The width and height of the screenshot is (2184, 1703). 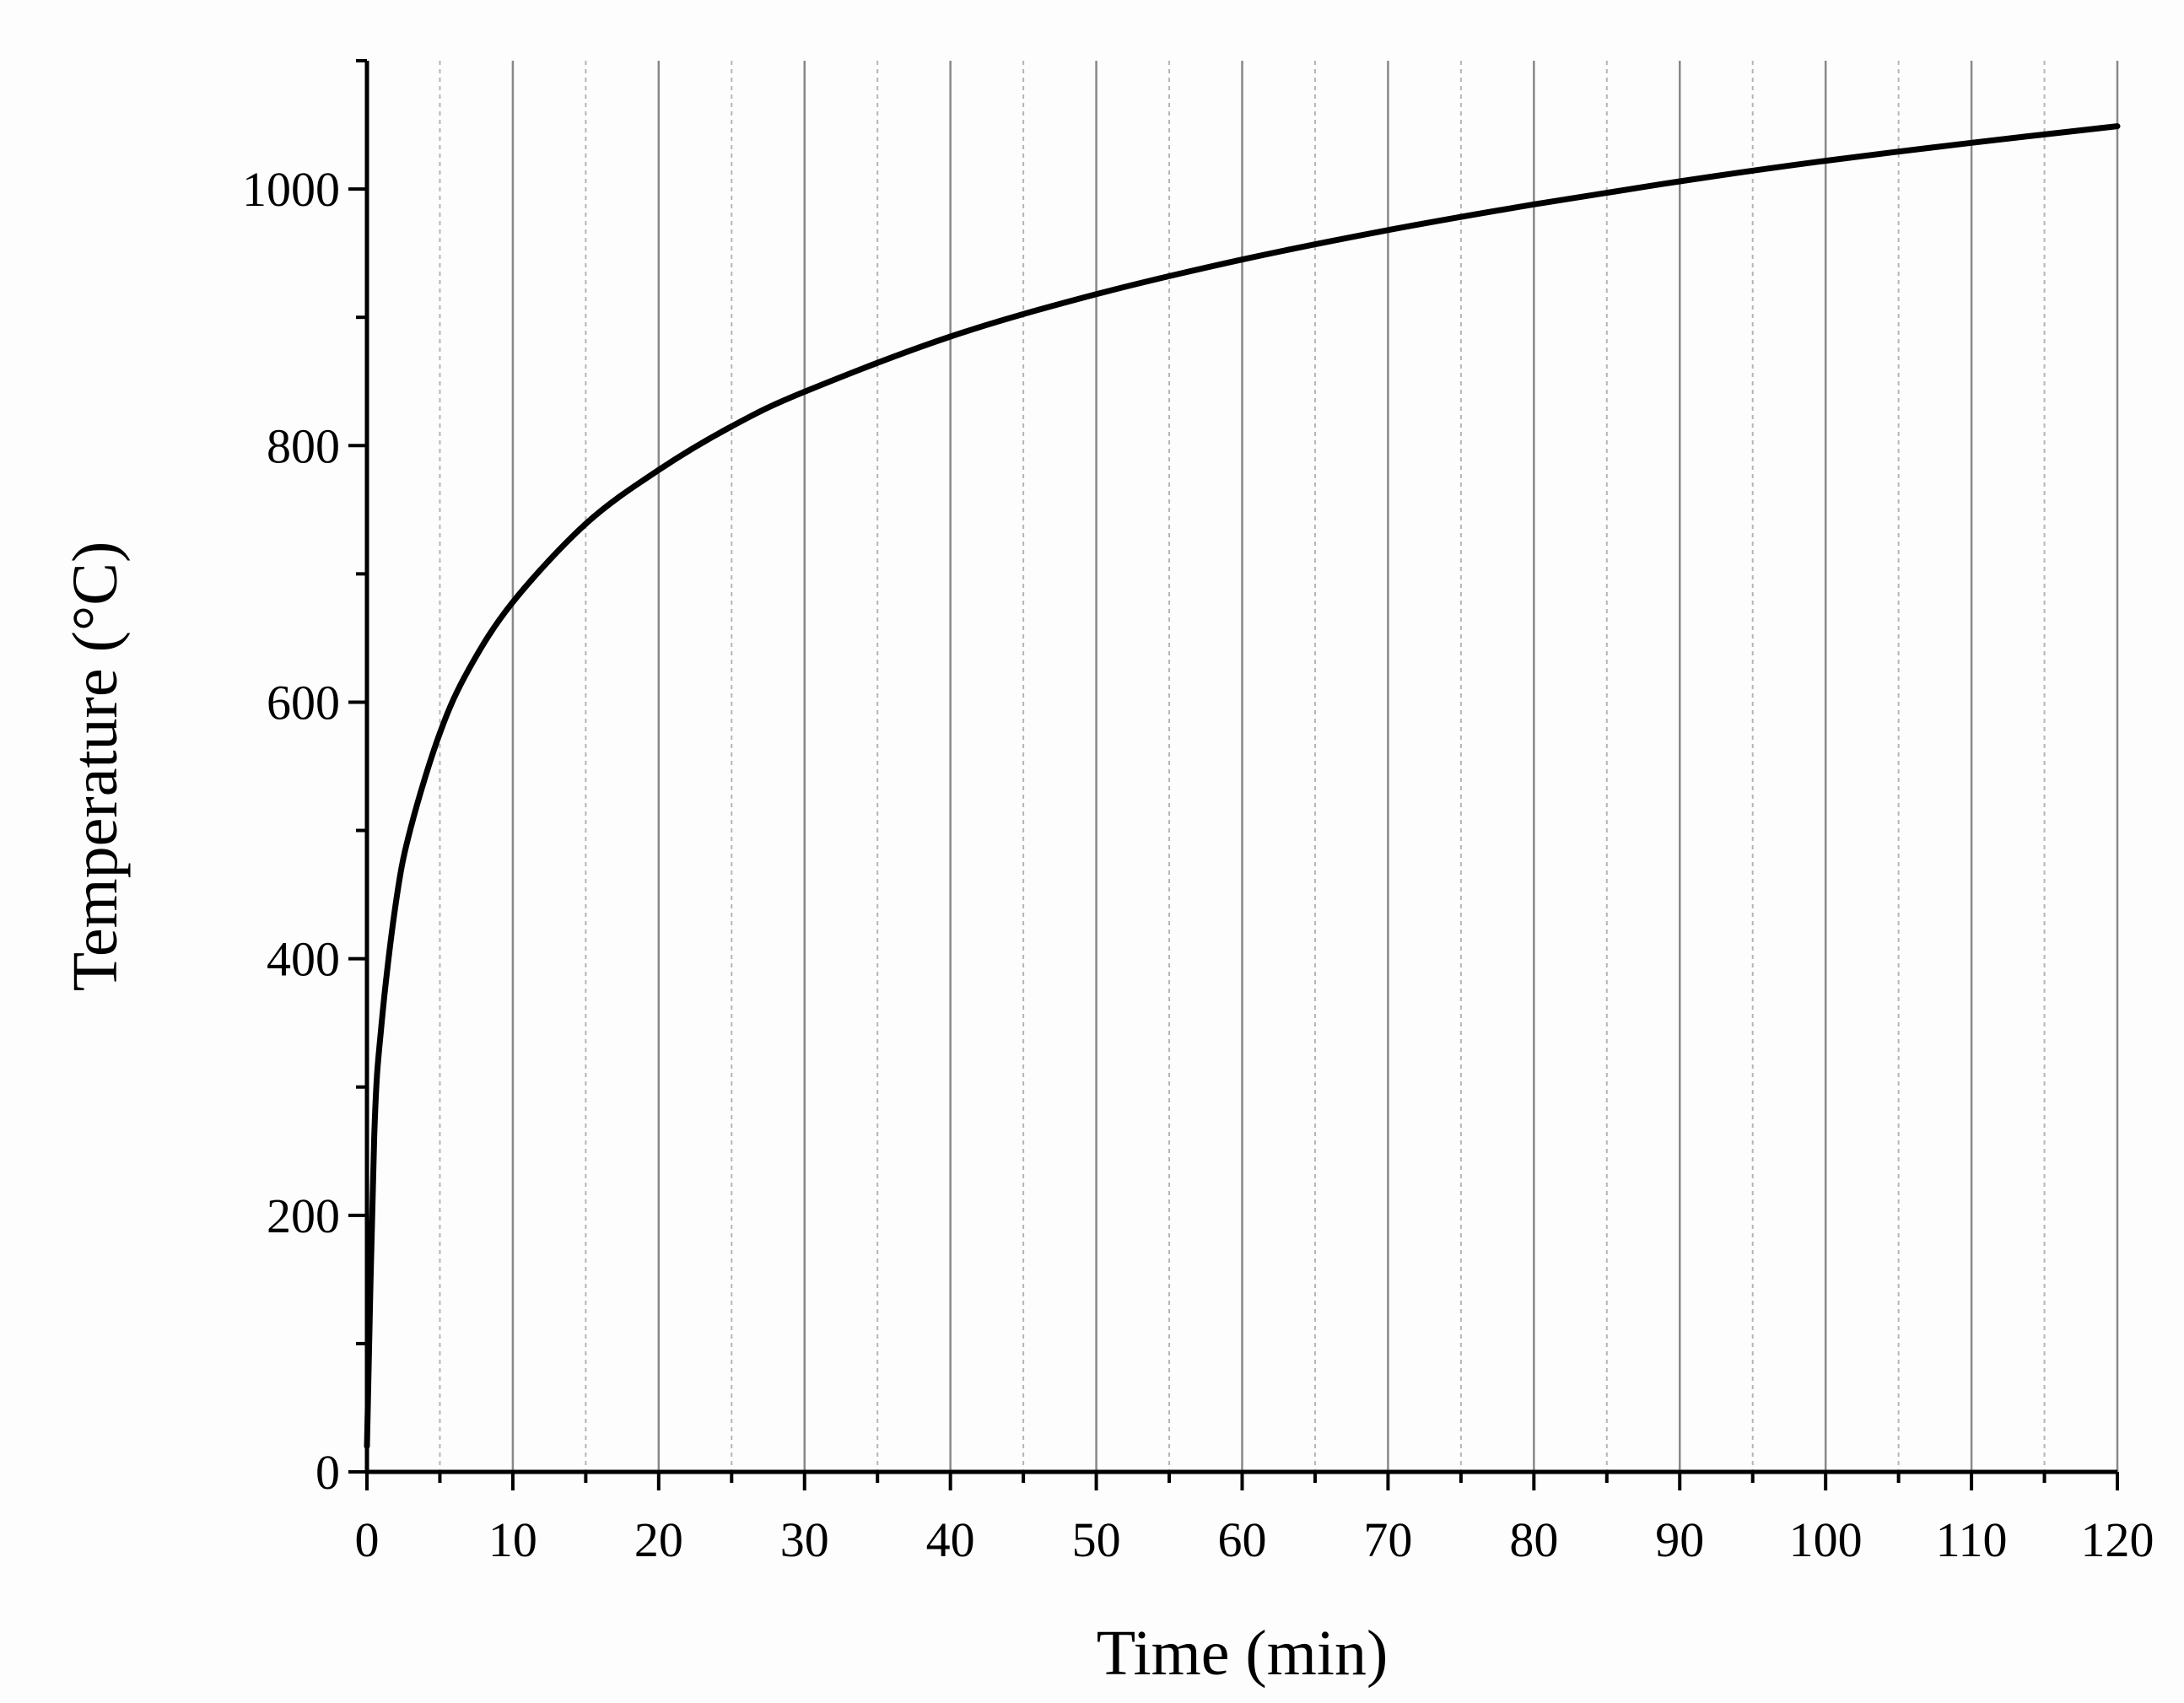 I want to click on x-tick-label: 40, so click(x=951, y=1539).